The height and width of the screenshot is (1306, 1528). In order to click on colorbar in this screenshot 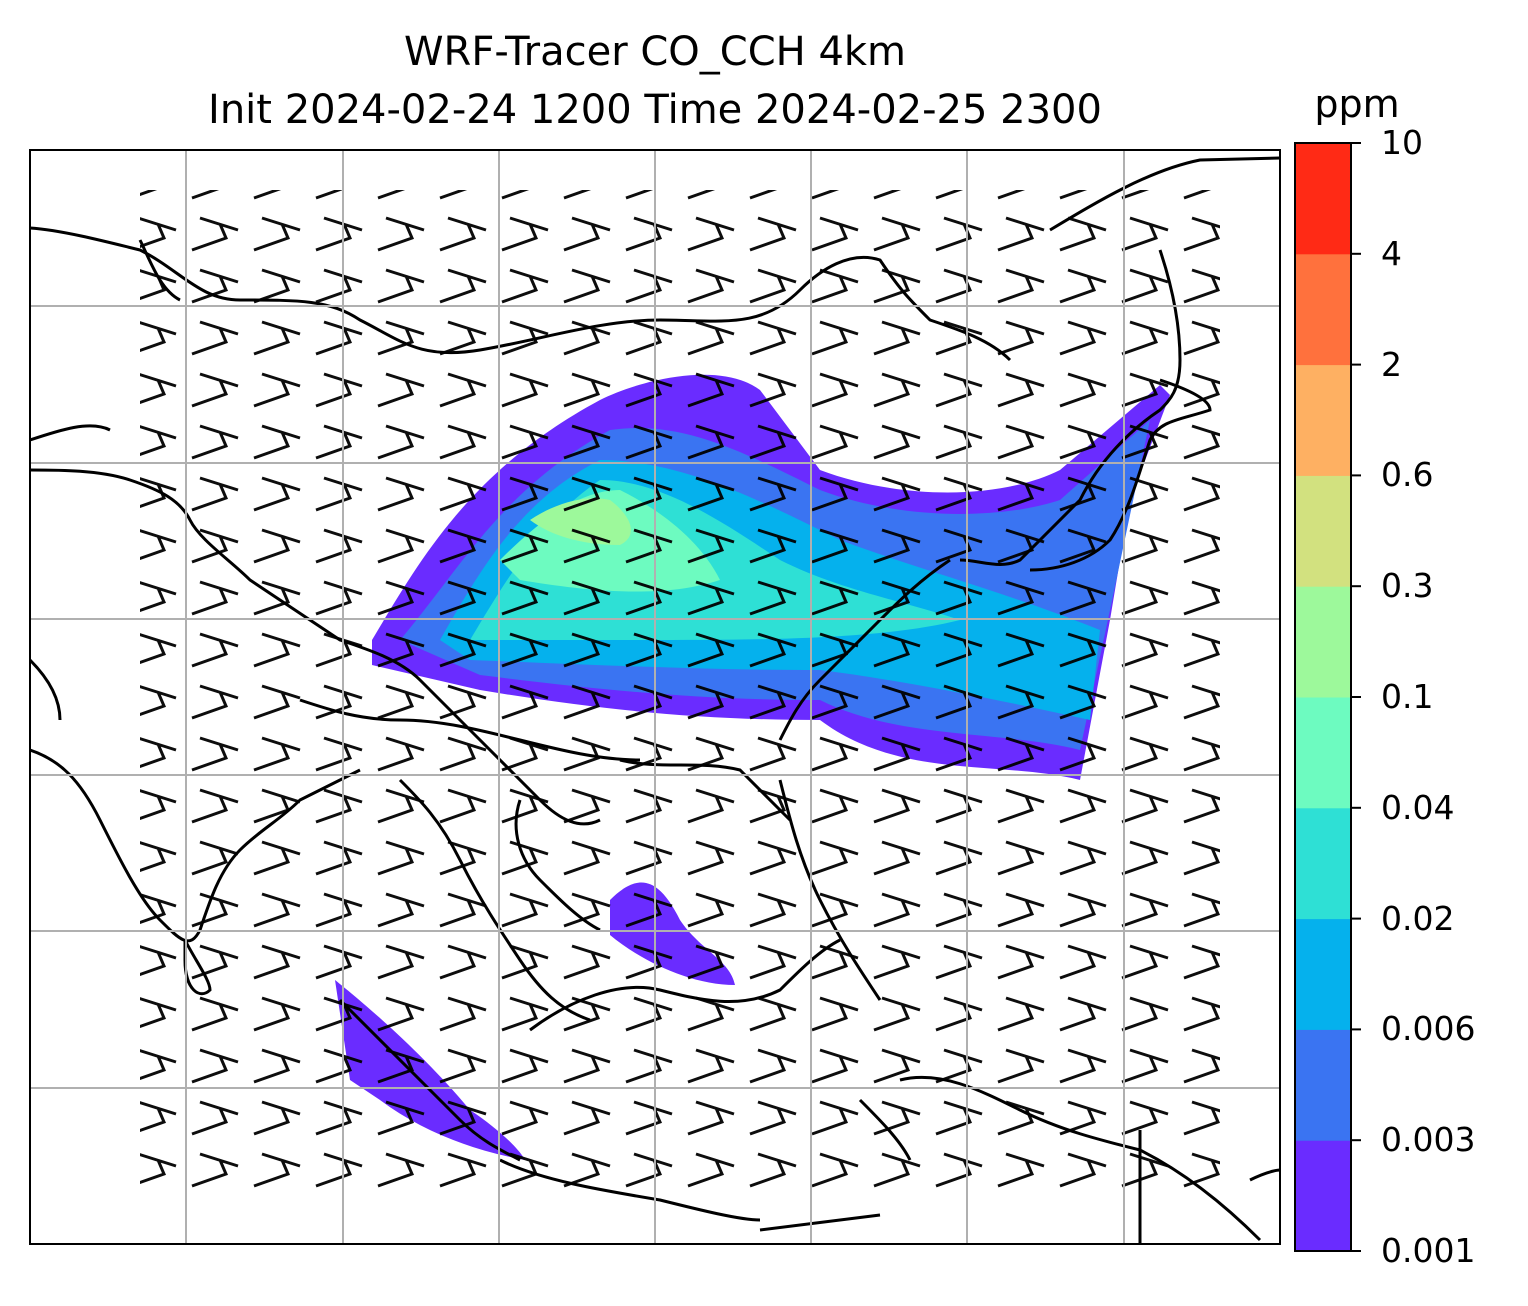, I will do `click(1323, 697)`.